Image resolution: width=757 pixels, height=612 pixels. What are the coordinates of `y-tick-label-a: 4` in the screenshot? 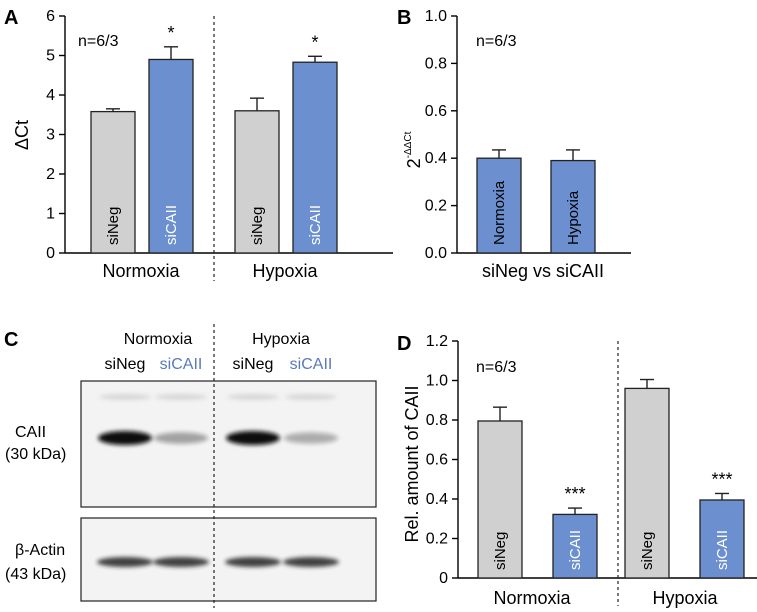 It's located at (50, 95).